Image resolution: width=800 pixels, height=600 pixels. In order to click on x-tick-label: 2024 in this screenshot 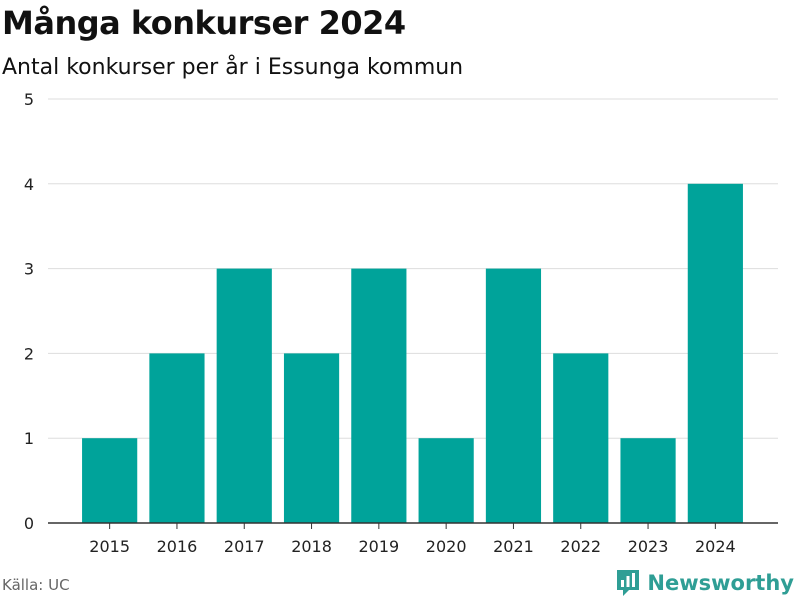, I will do `click(715, 546)`.